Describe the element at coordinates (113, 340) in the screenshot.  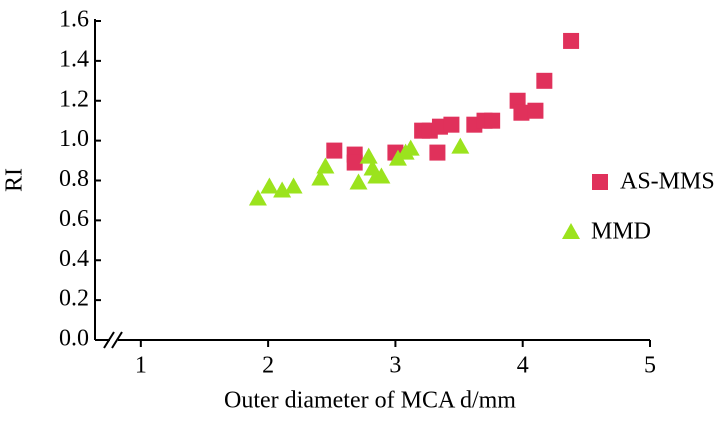
I see `axis-break` at that location.